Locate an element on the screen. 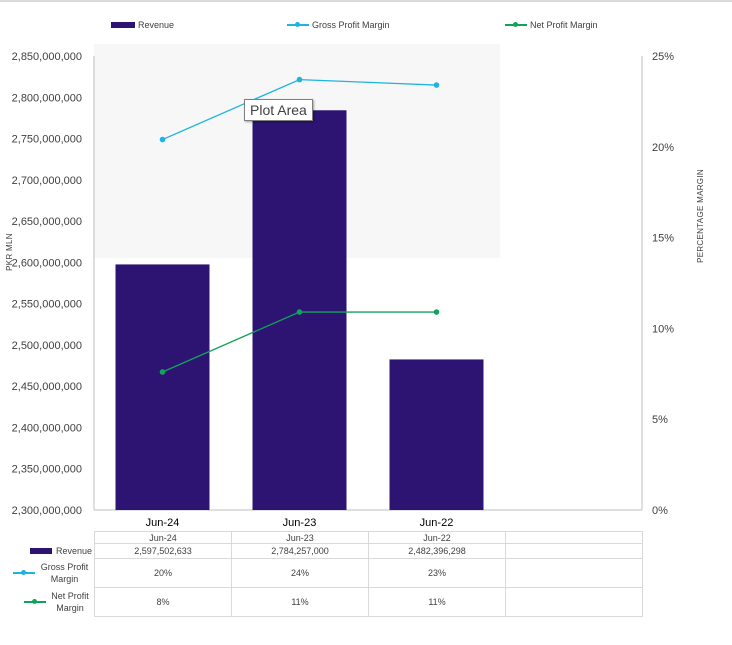 This screenshot has height=645, width=732. data-table-corner is located at coordinates (54, 538).